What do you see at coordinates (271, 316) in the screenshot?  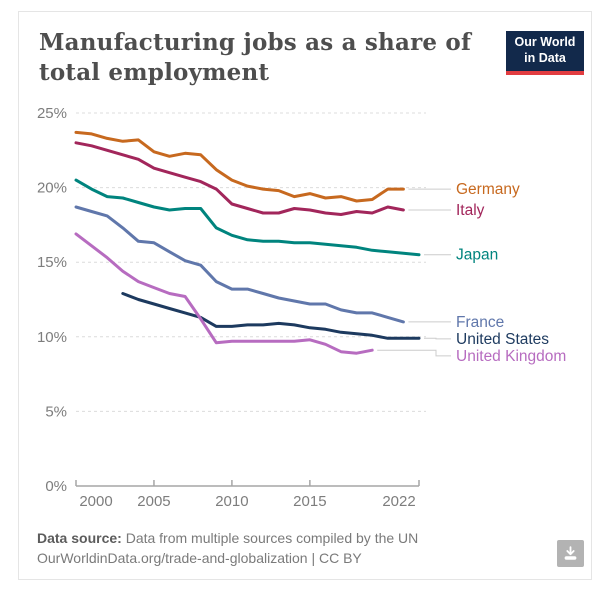 I see `series-line-united-states` at bounding box center [271, 316].